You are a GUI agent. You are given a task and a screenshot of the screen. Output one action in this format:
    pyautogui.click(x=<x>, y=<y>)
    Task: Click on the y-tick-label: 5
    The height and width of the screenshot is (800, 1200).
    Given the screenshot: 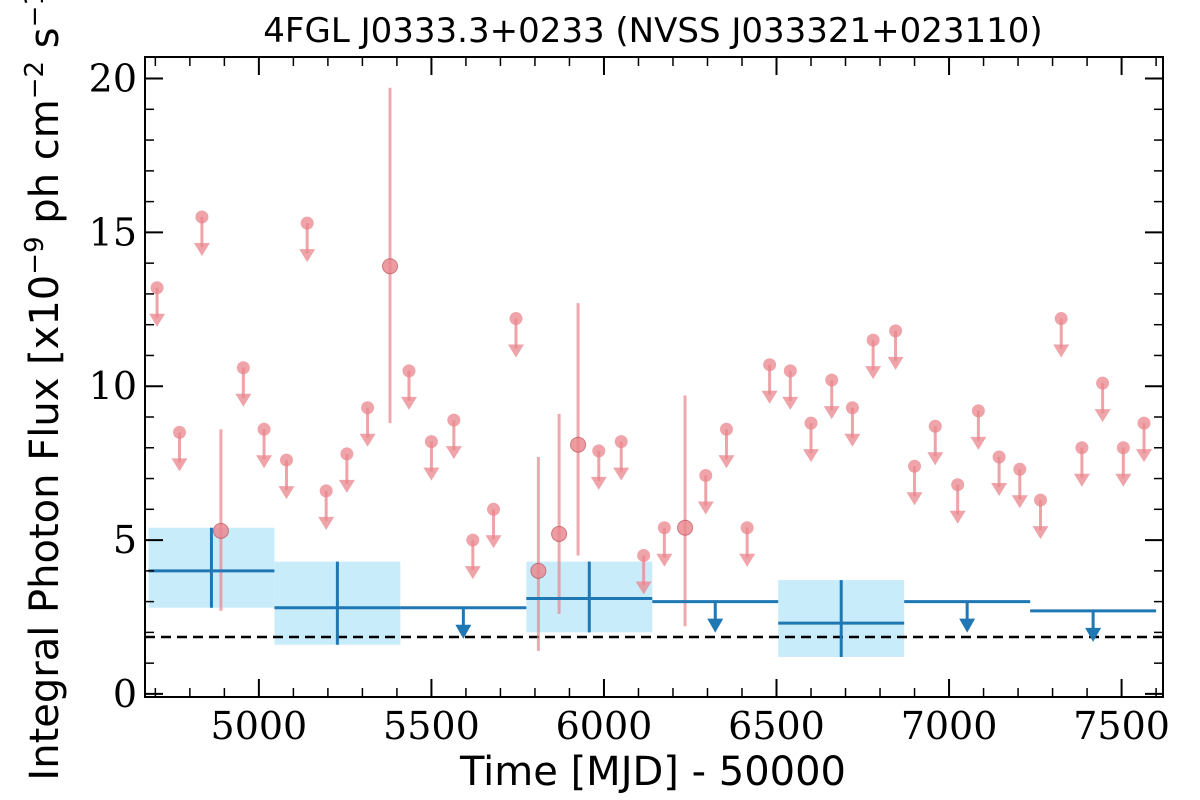 What is the action you would take?
    pyautogui.click(x=125, y=540)
    